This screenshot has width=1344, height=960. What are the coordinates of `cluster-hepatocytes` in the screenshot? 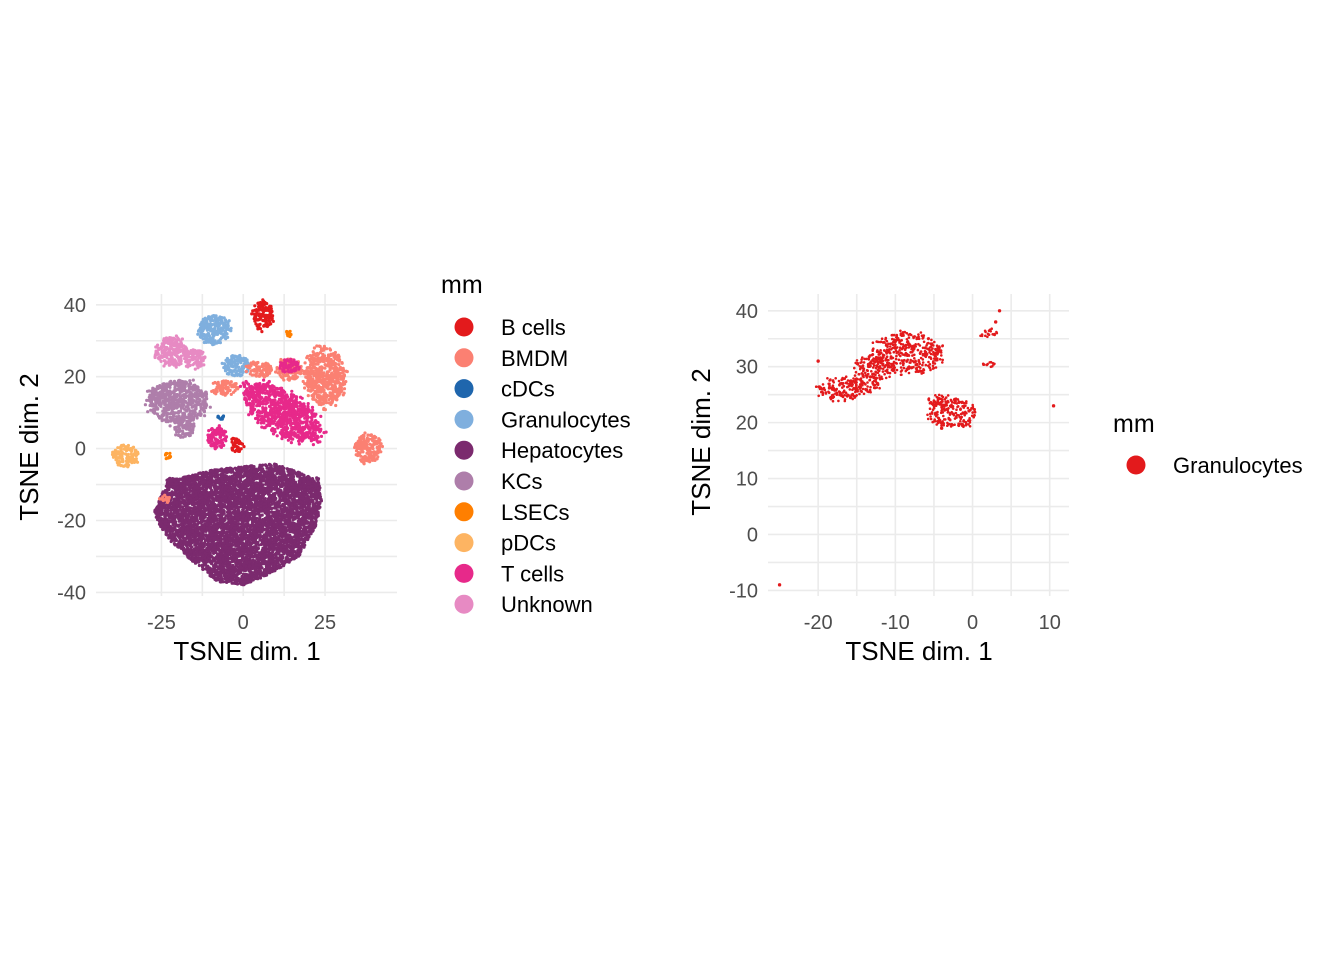 It's located at (238, 524).